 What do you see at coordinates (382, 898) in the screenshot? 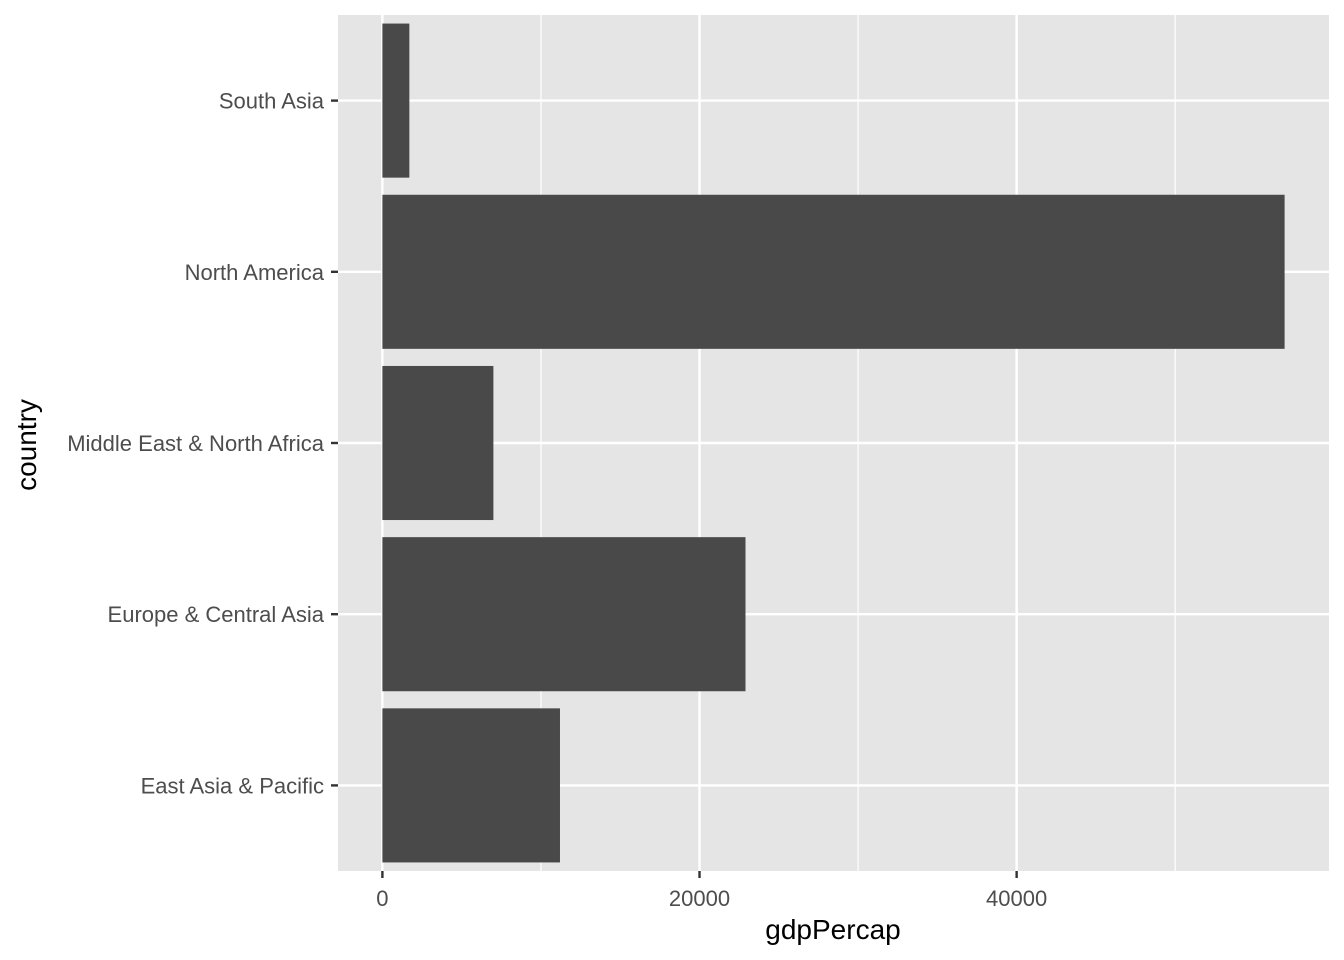
I see `x-tick-label: 0` at bounding box center [382, 898].